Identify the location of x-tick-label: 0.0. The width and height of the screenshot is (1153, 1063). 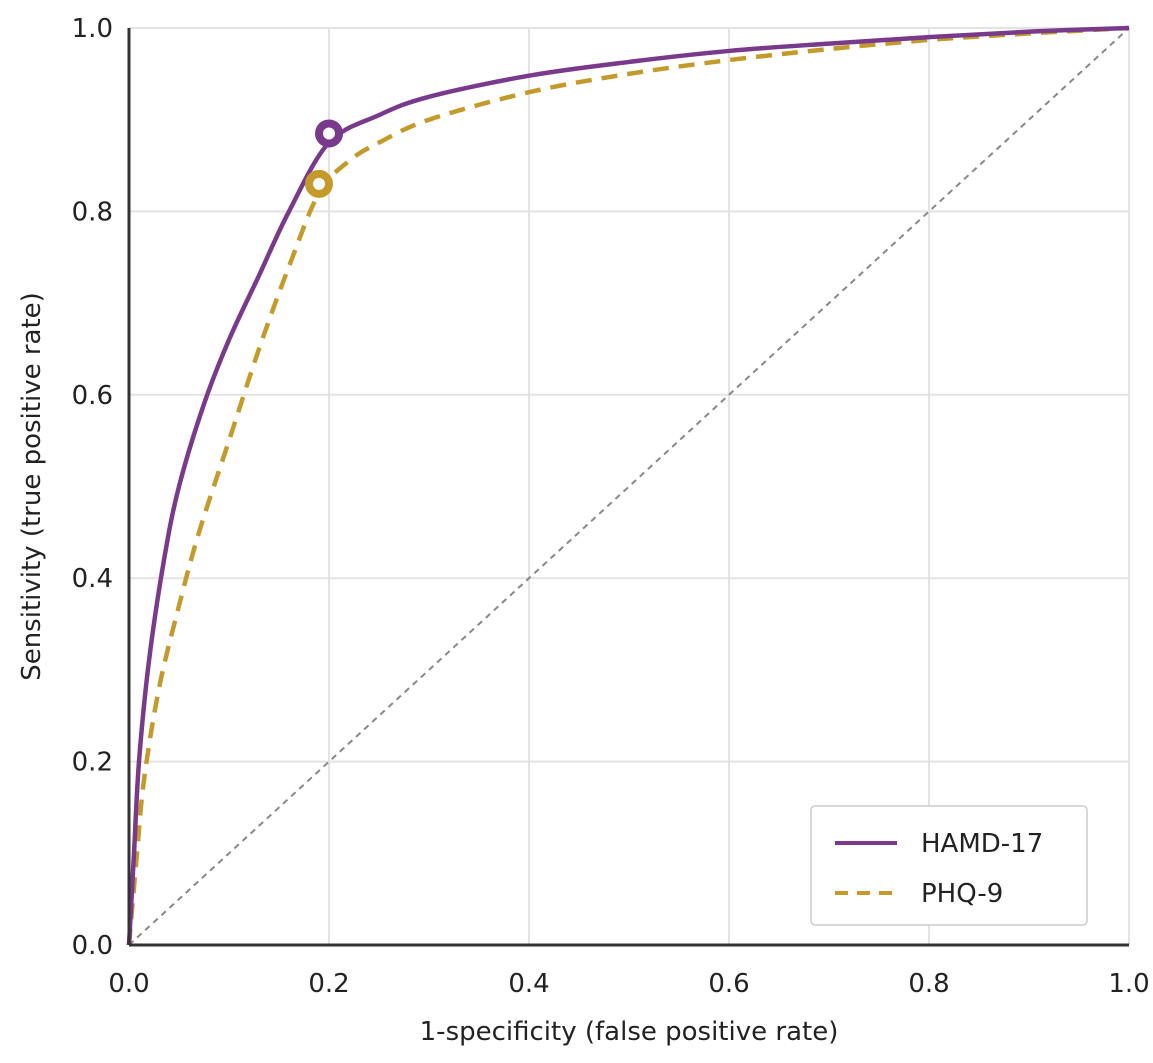
(128, 984).